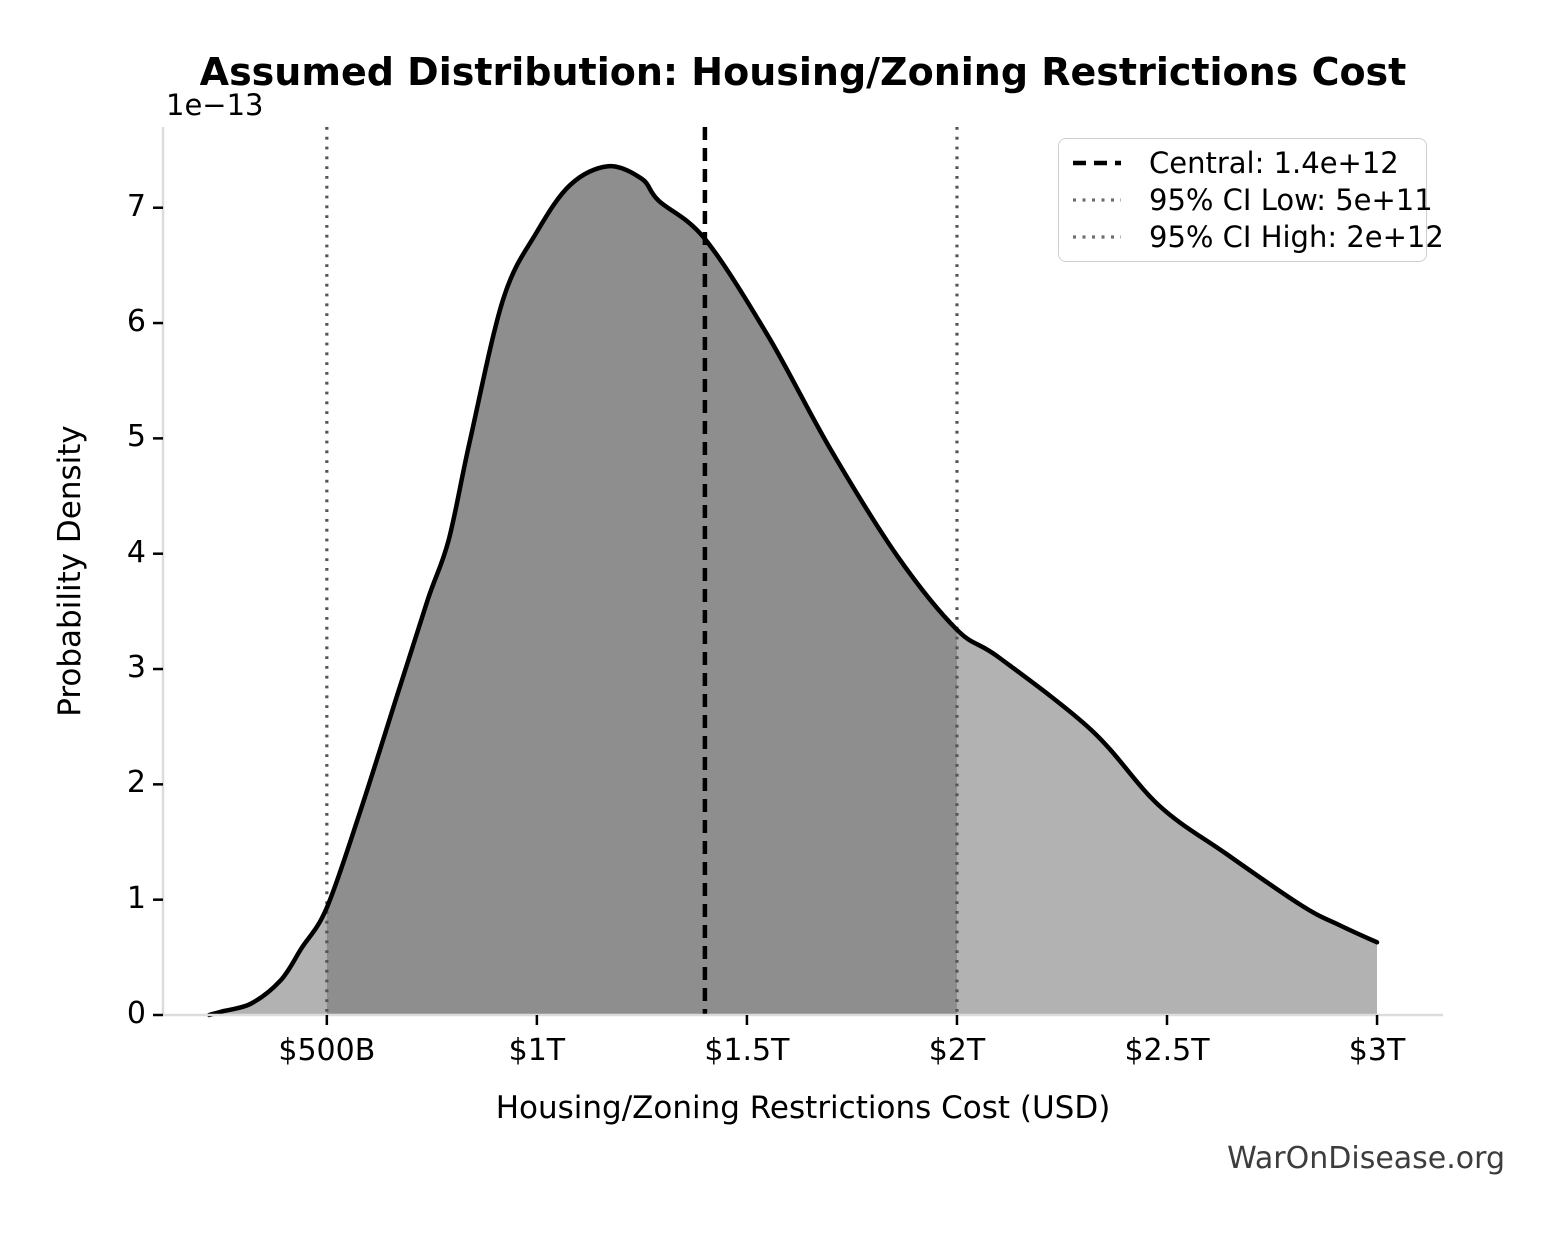  What do you see at coordinates (1377, 1050) in the screenshot?
I see `x-tick-label: $3T` at bounding box center [1377, 1050].